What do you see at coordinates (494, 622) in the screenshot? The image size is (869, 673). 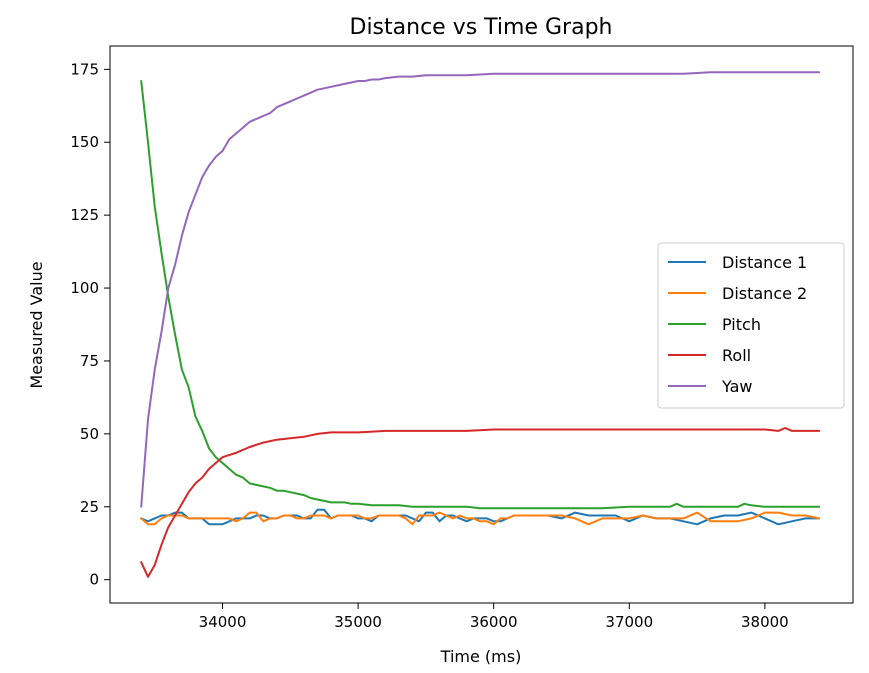 I see `x-tick-label: 36000` at bounding box center [494, 622].